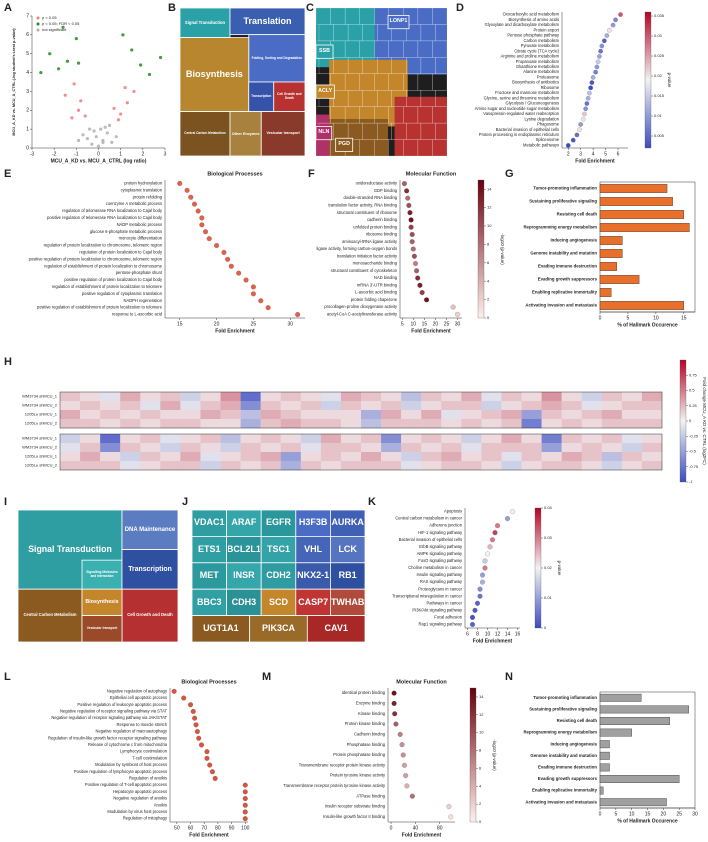  Describe the element at coordinates (278, 602) in the screenshot. I see `region-label-box: SCD` at that location.